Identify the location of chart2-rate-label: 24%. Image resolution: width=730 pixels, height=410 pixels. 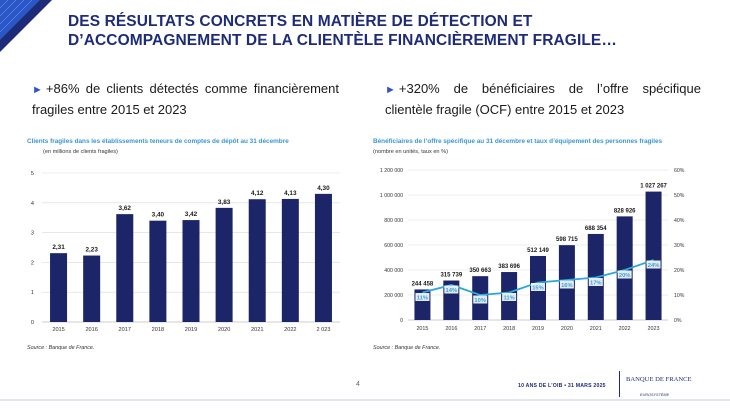
(654, 266).